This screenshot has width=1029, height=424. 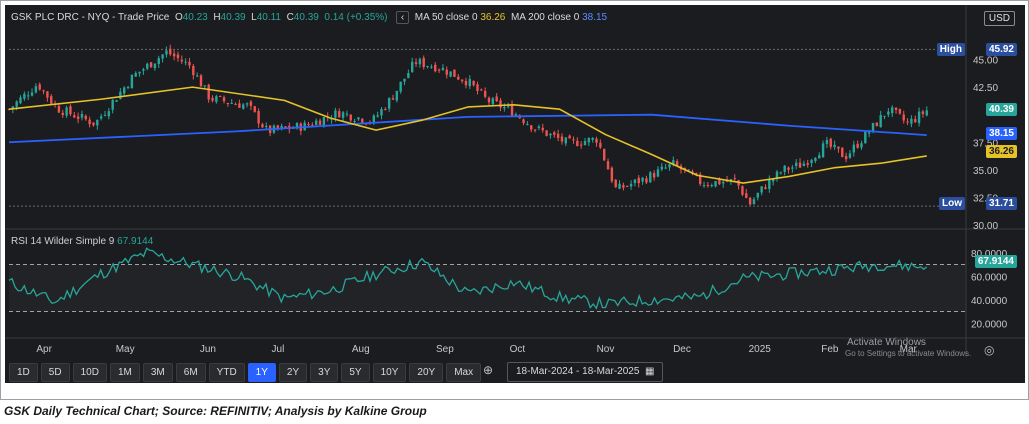 I want to click on rsi-line, so click(x=468, y=278).